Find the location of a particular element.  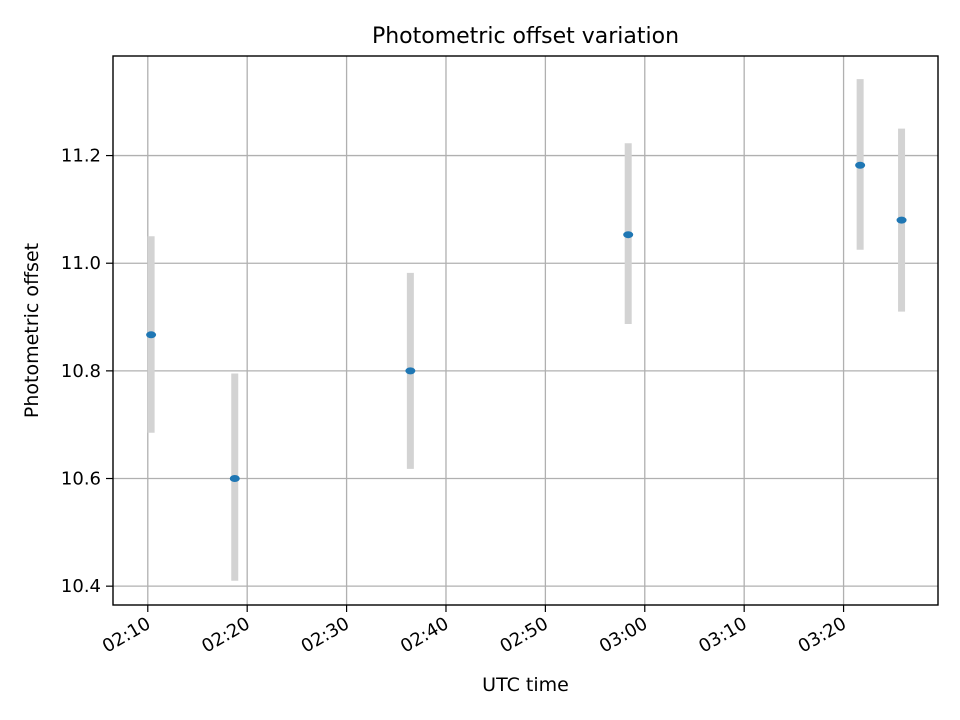

x-tick-label: 02:30 is located at coordinates (325, 635).